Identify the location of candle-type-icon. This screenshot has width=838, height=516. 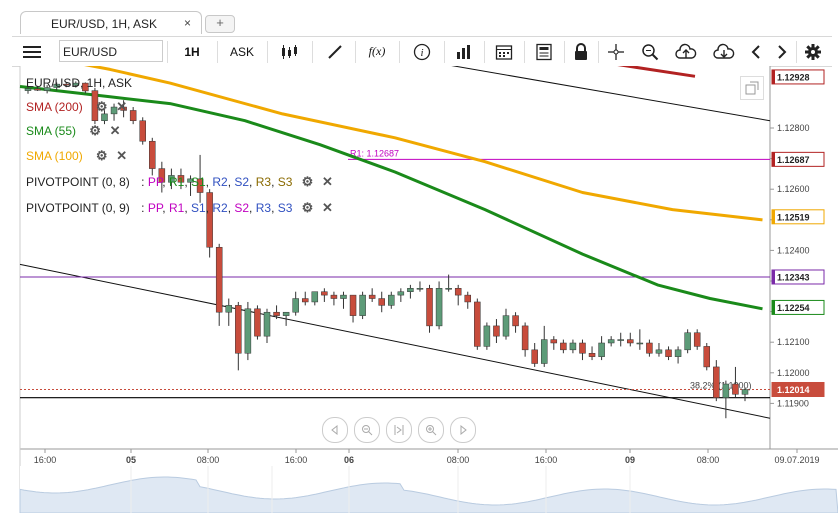
(290, 51).